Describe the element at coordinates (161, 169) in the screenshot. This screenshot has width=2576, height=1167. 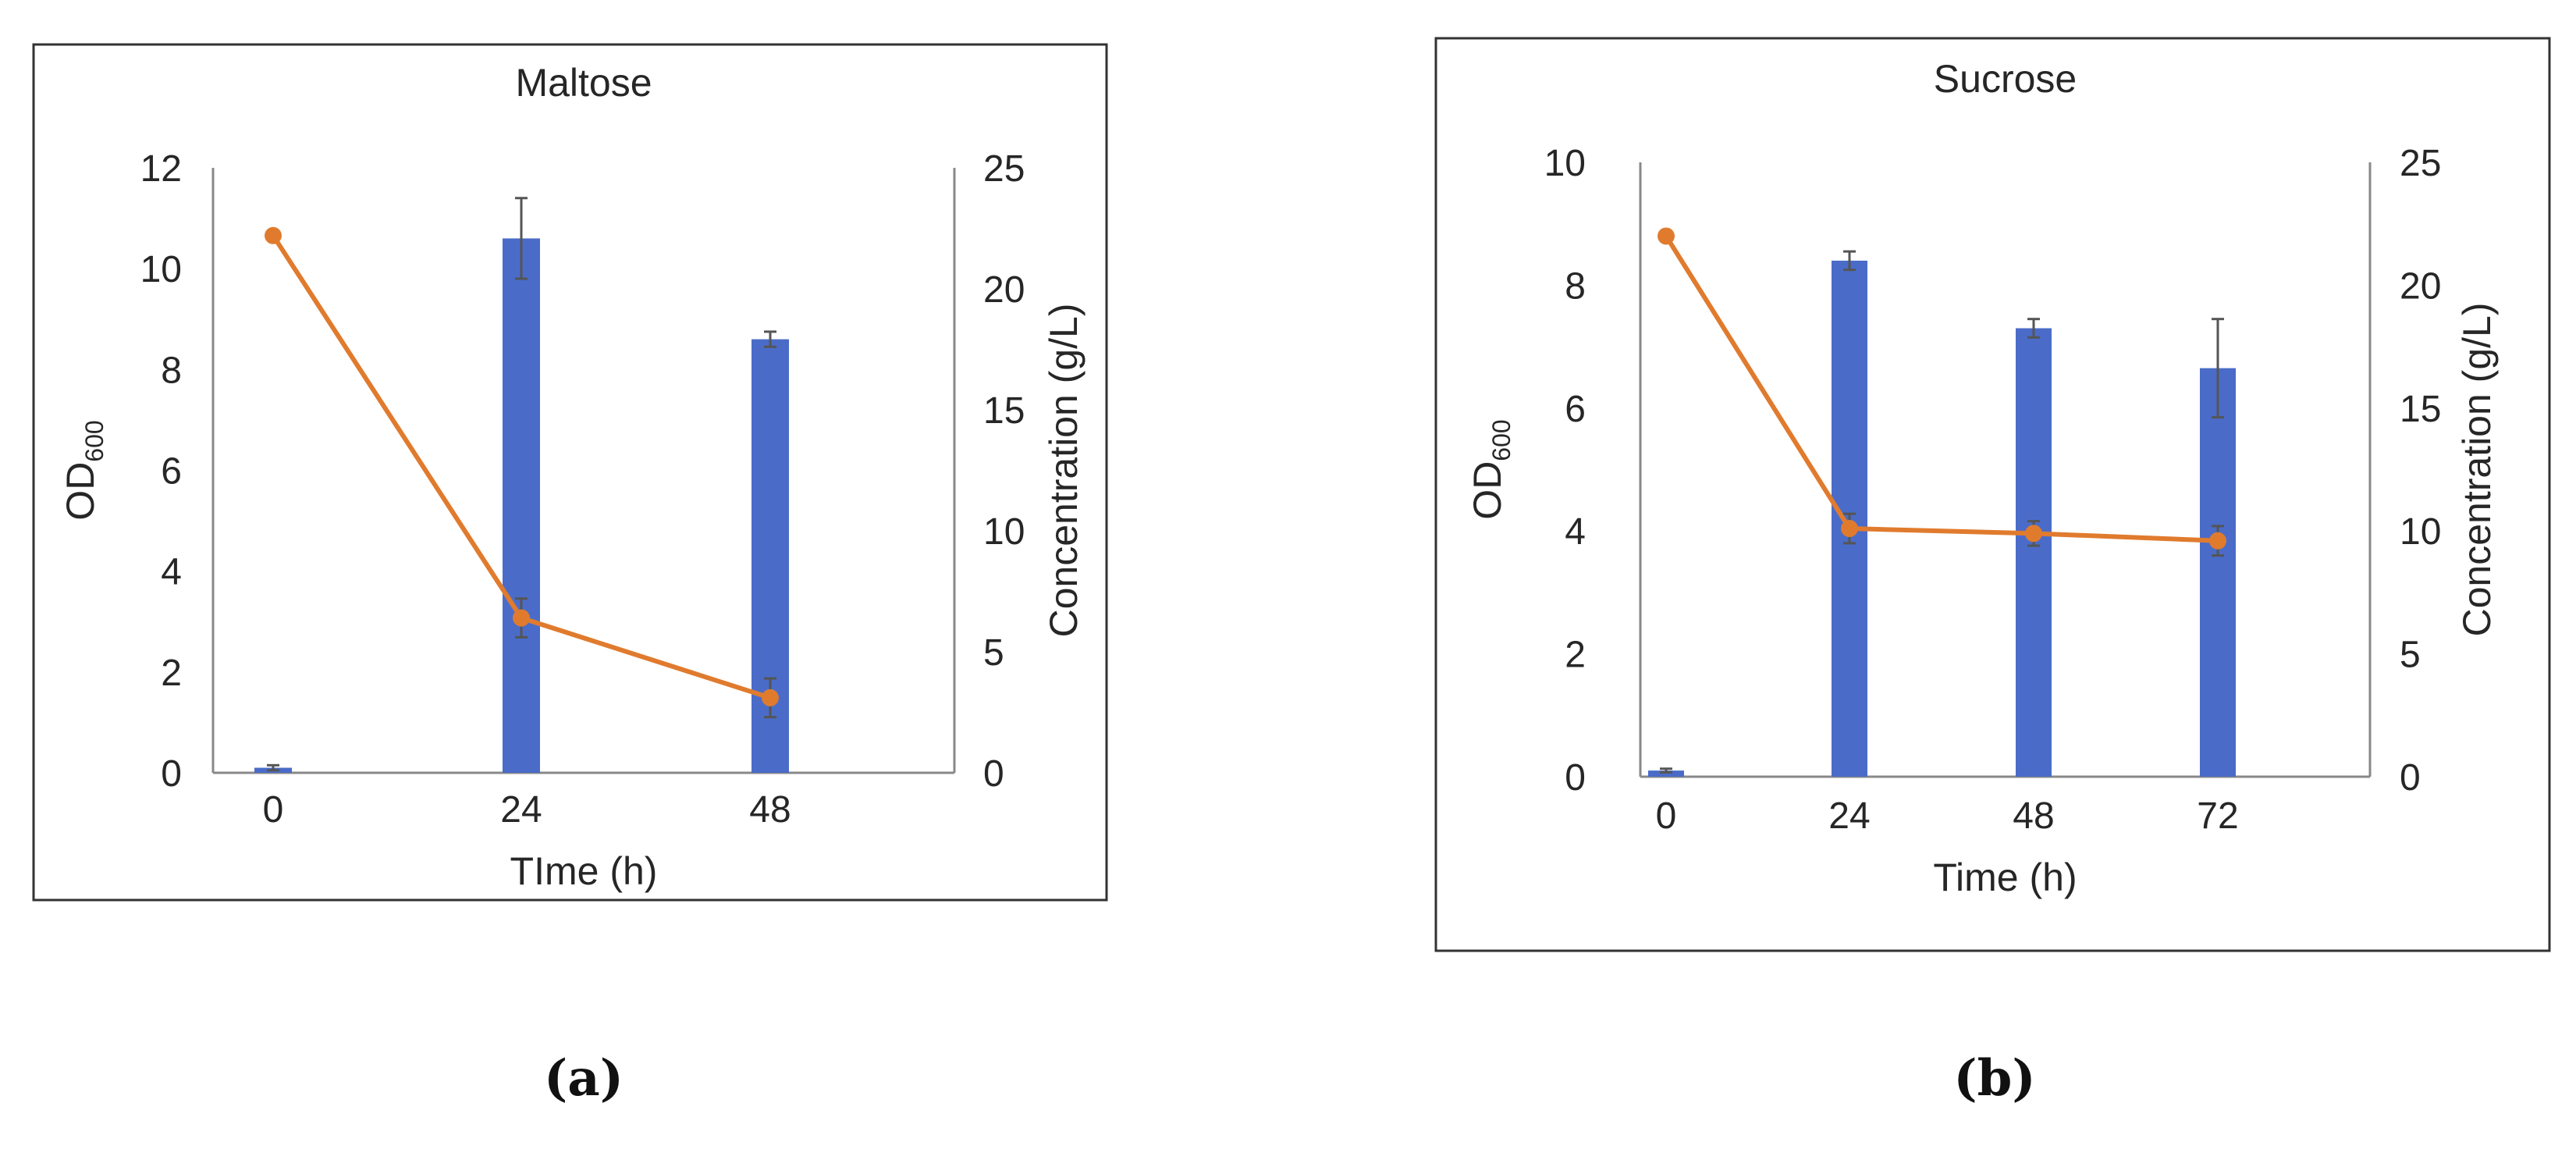
I see `y-tick-label: 12` at that location.